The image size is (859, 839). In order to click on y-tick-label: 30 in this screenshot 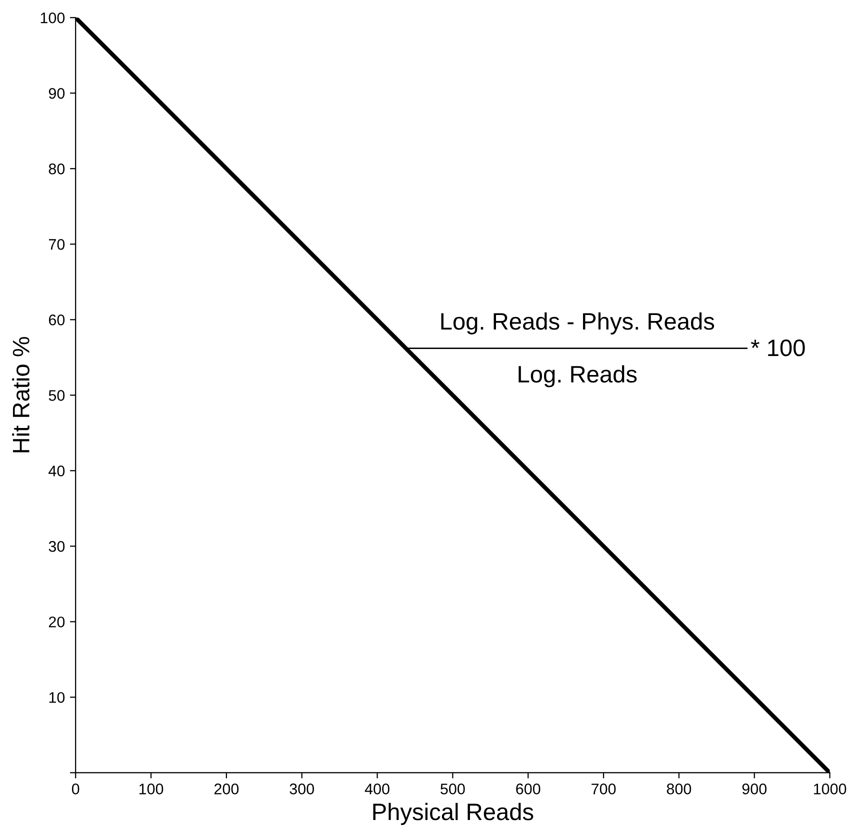, I will do `click(56, 546)`.